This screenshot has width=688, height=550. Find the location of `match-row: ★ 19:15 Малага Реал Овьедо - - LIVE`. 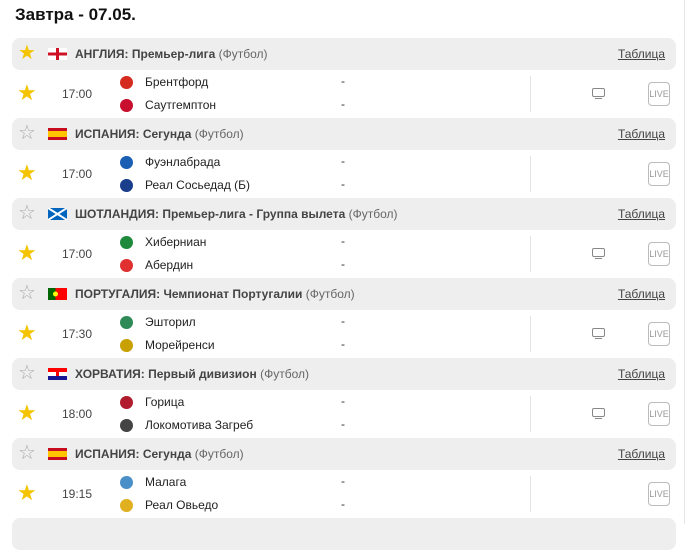

match-row: ★ 19:15 Малага Реал Овьедо - - LIVE is located at coordinates (344, 494).